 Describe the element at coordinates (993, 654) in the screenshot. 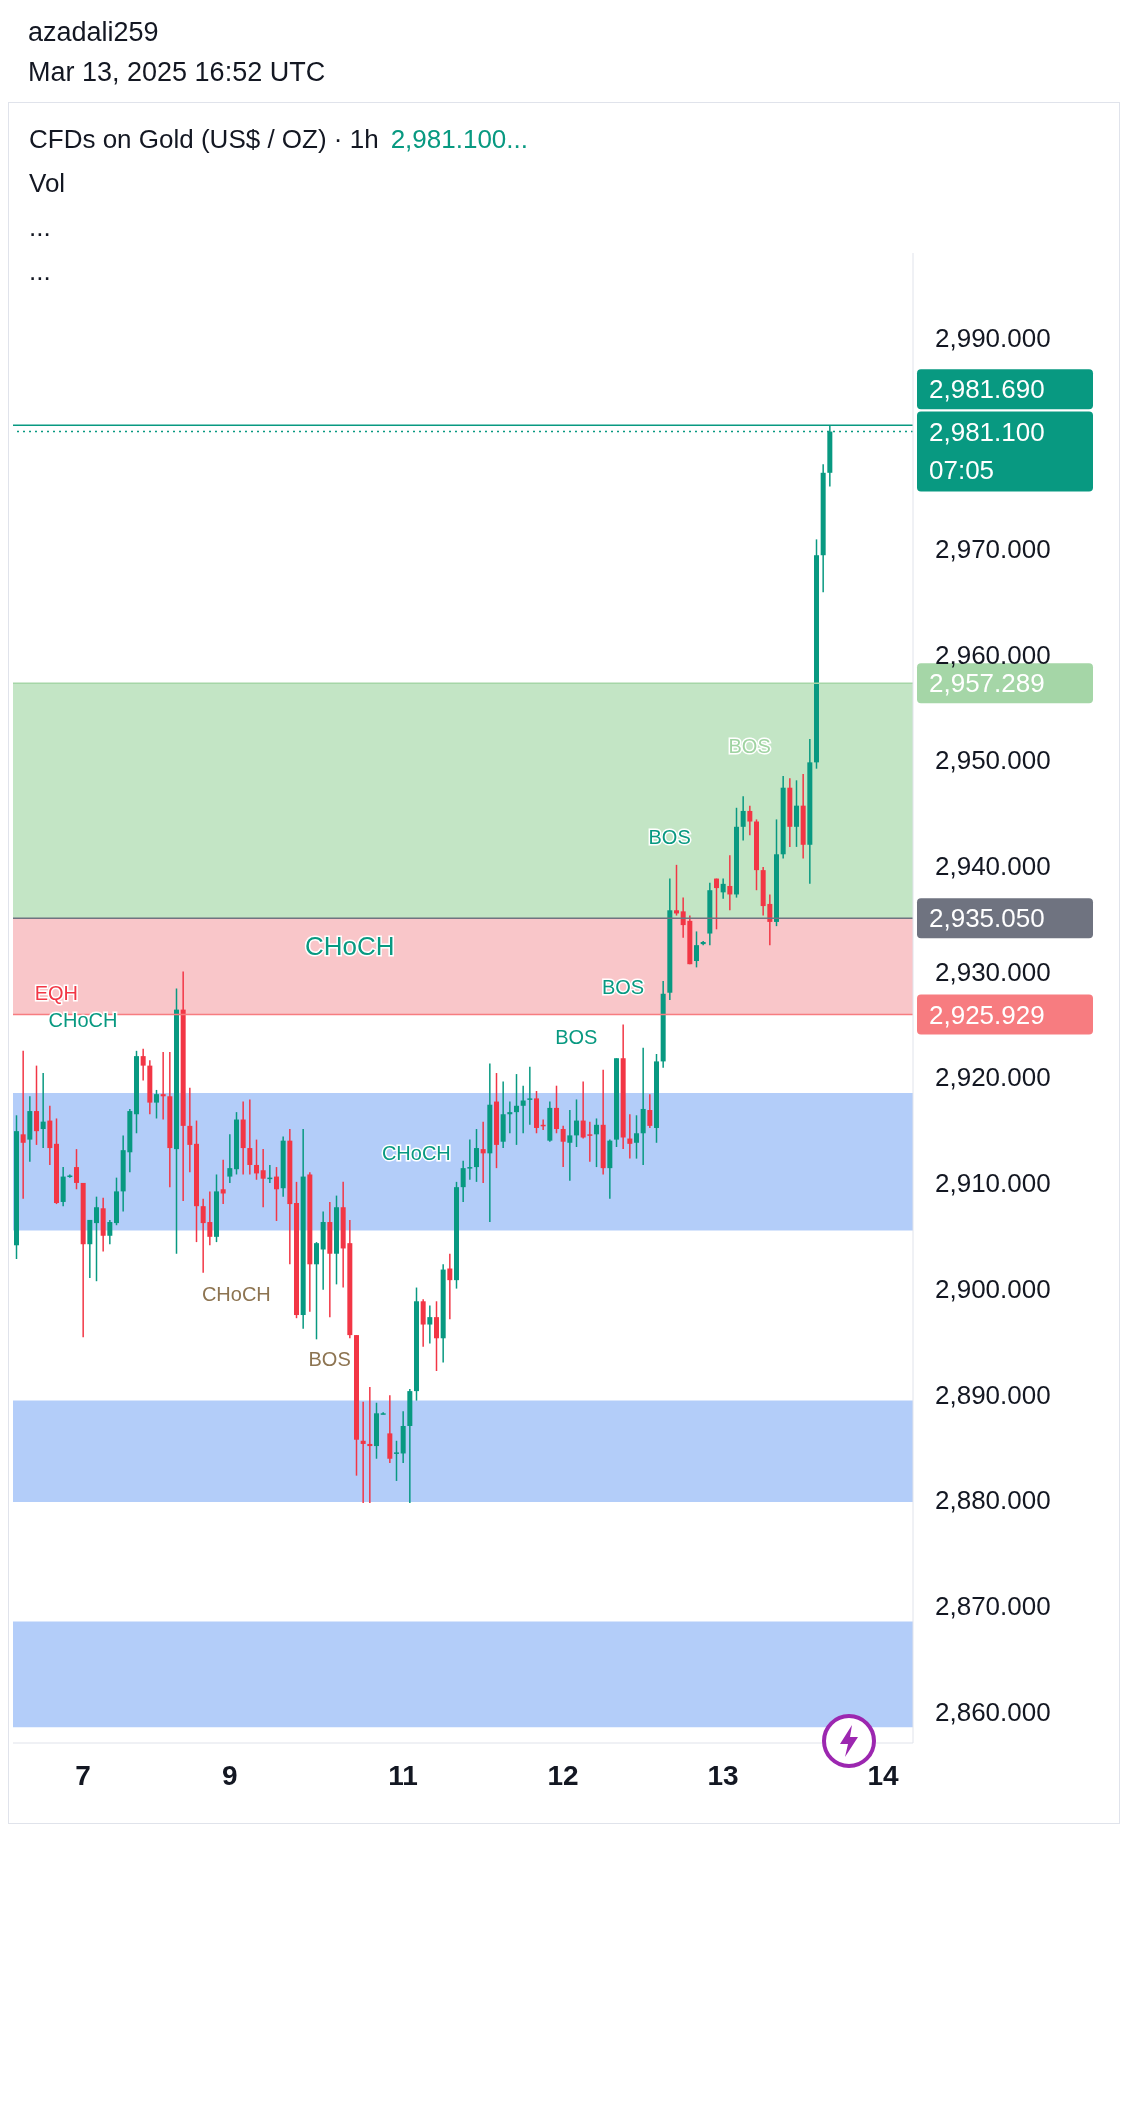

I see `y-tick-label: 2,960.000` at that location.